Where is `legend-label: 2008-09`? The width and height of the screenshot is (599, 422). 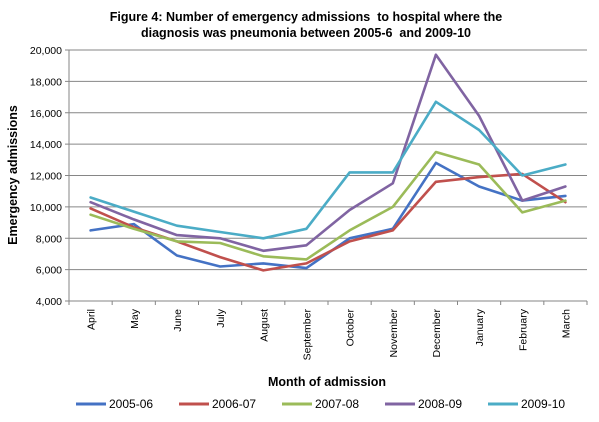 legend-label: 2008-09 is located at coordinates (440, 404).